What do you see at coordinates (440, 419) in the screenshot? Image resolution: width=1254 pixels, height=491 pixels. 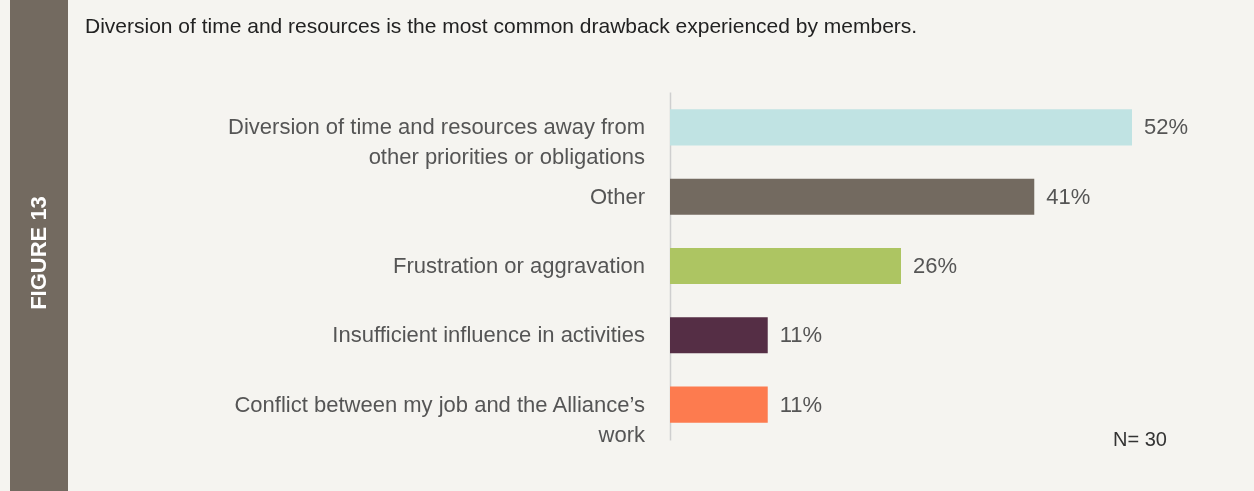 I see `y-tick-label: Conflict between my job and the Alliance’s work` at bounding box center [440, 419].